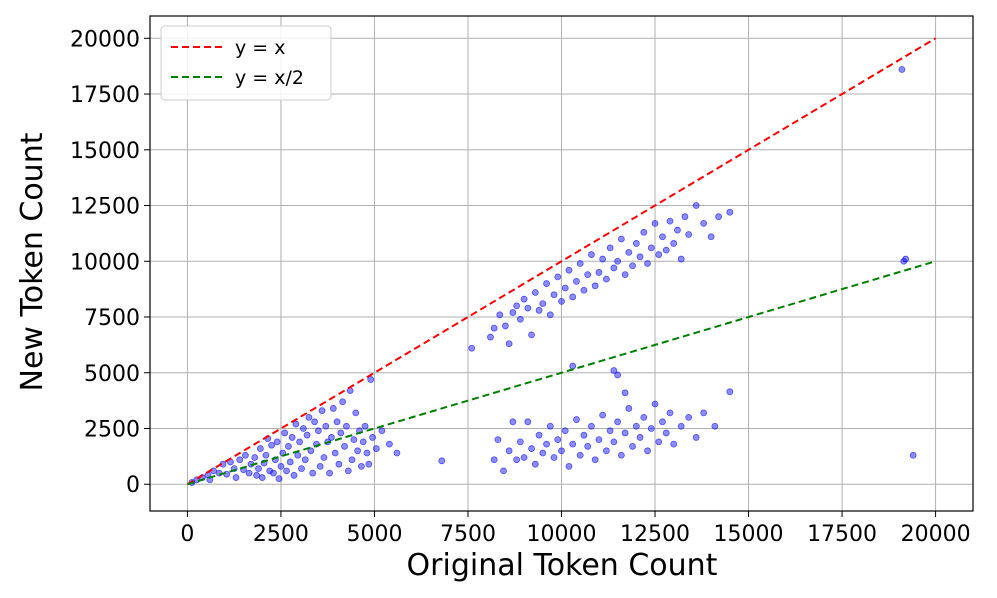 This screenshot has height=598, width=997. I want to click on x-tick-label: 17500, so click(842, 534).